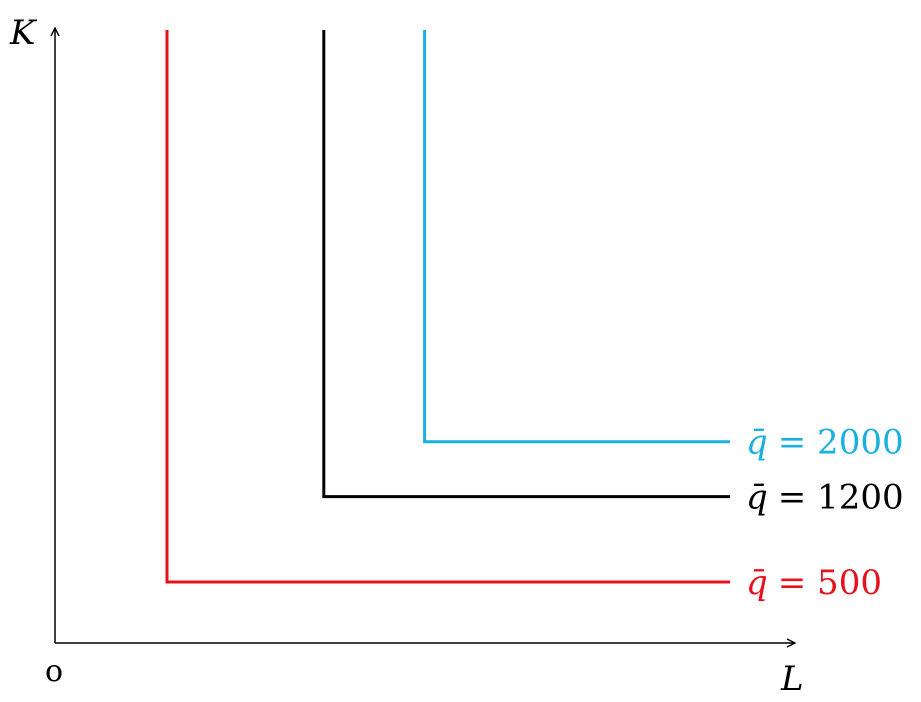 This screenshot has height=702, width=921. I want to click on isoquant-label-0: q̄ = 500, so click(814, 583).